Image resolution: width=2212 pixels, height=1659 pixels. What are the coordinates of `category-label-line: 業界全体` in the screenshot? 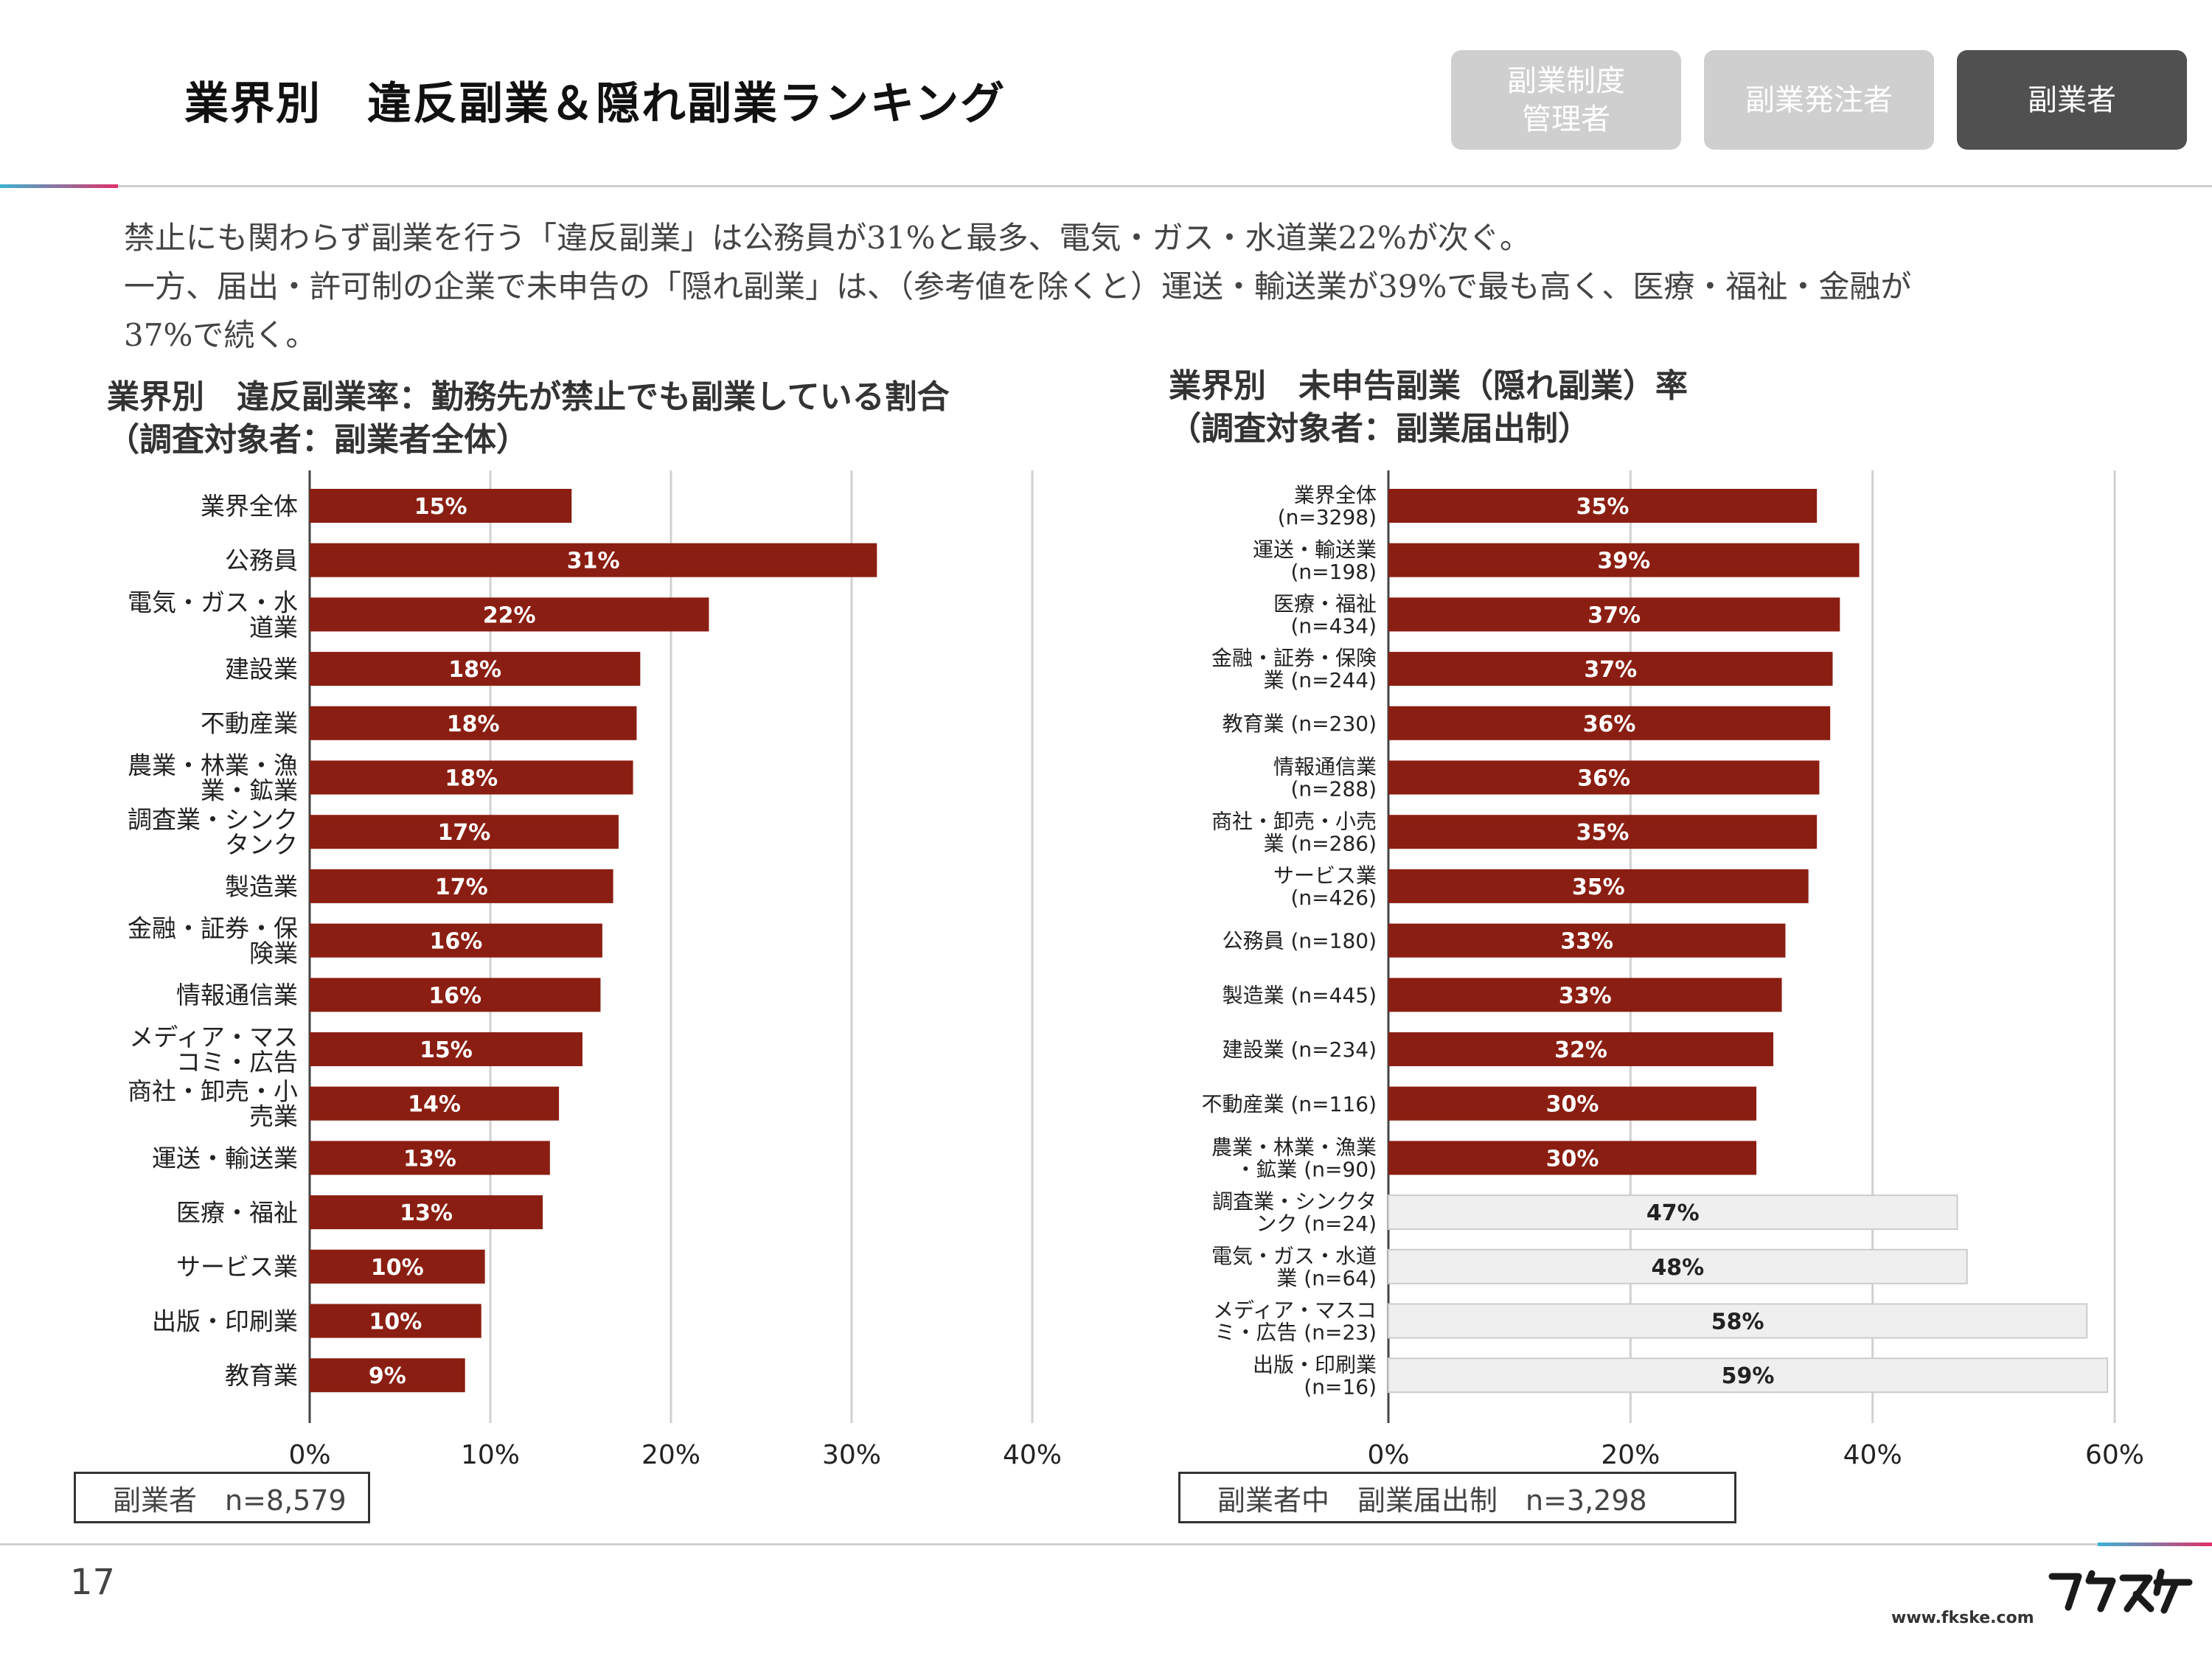 It's located at (1335, 495).